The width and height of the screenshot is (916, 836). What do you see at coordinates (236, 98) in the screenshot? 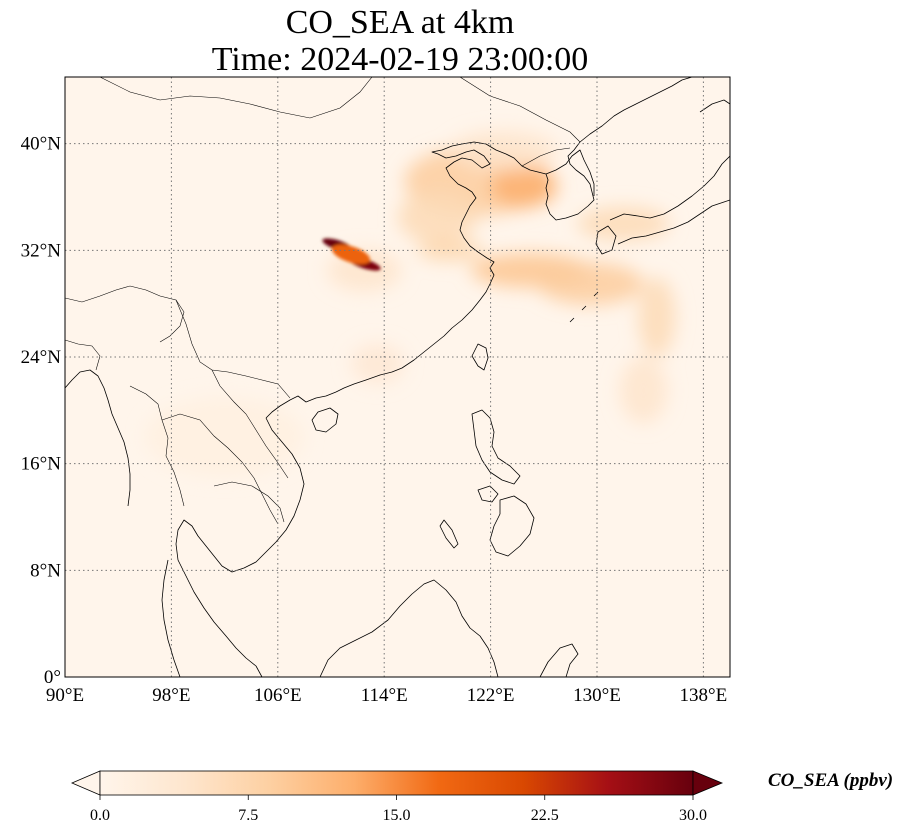
I see `border-china-mongolia` at bounding box center [236, 98].